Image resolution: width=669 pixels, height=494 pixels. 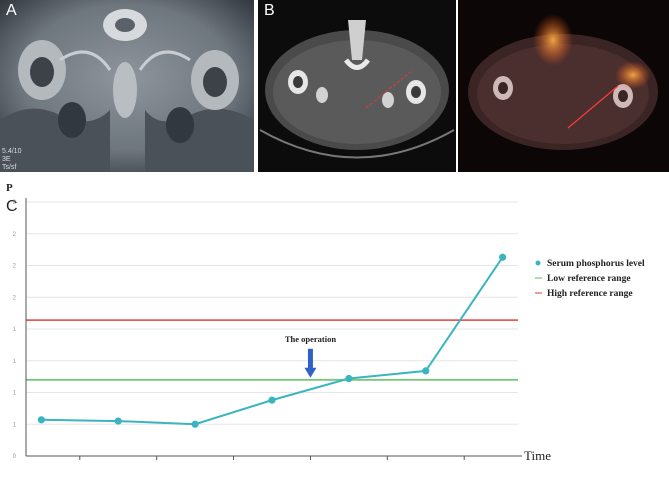 I want to click on ct-image-panel: B, so click(x=357, y=86).